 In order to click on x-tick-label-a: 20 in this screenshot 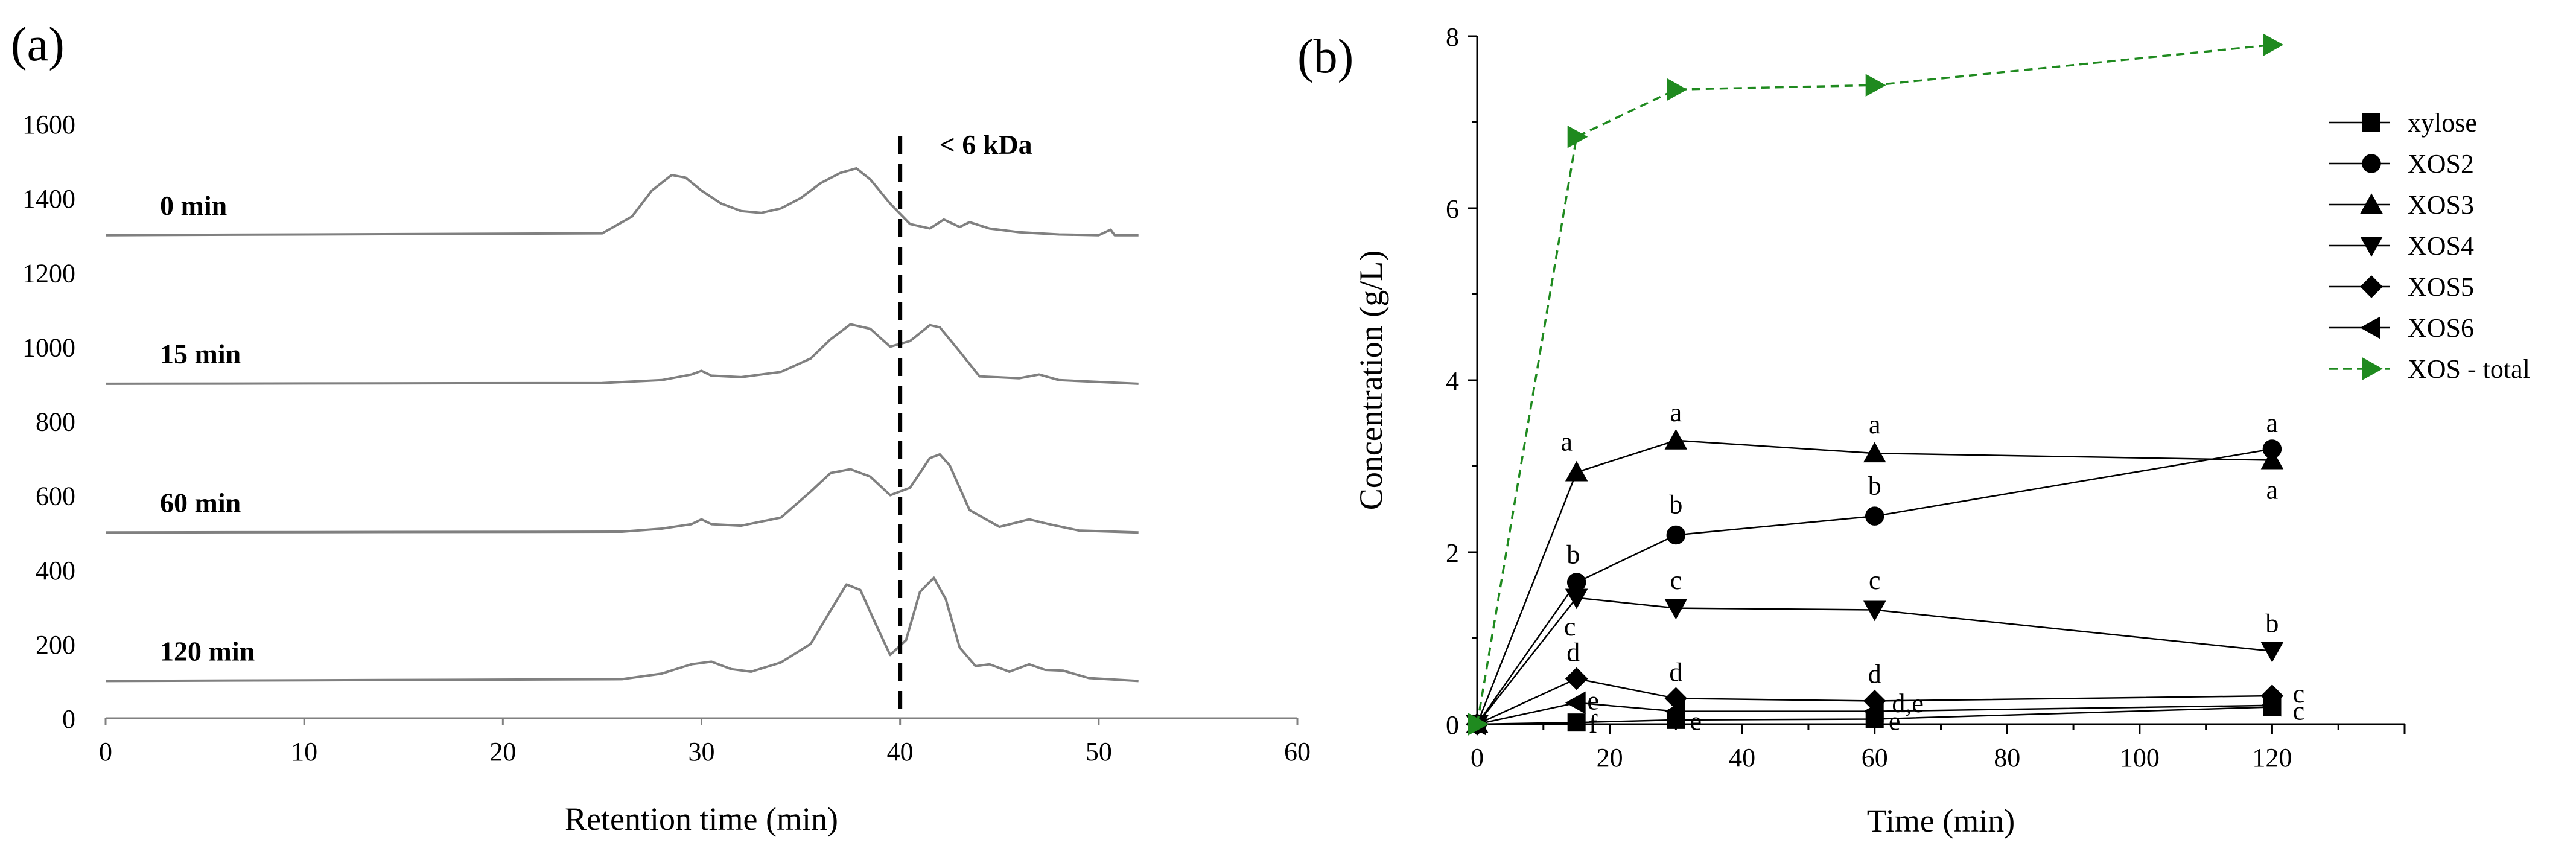, I will do `click(503, 751)`.